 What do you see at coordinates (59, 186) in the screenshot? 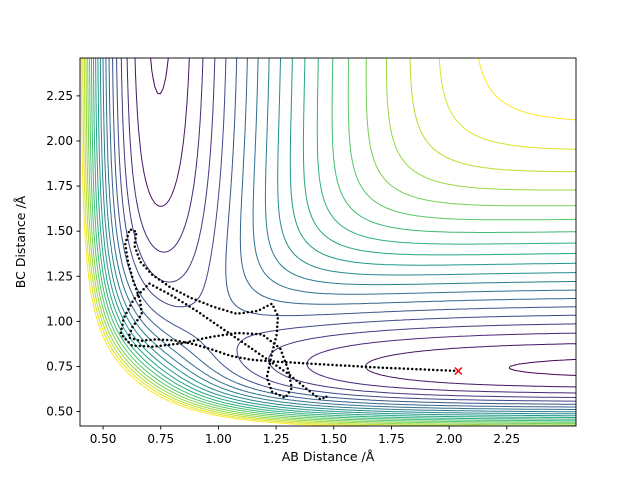
I see `y-tick-label: 1.75` at bounding box center [59, 186].